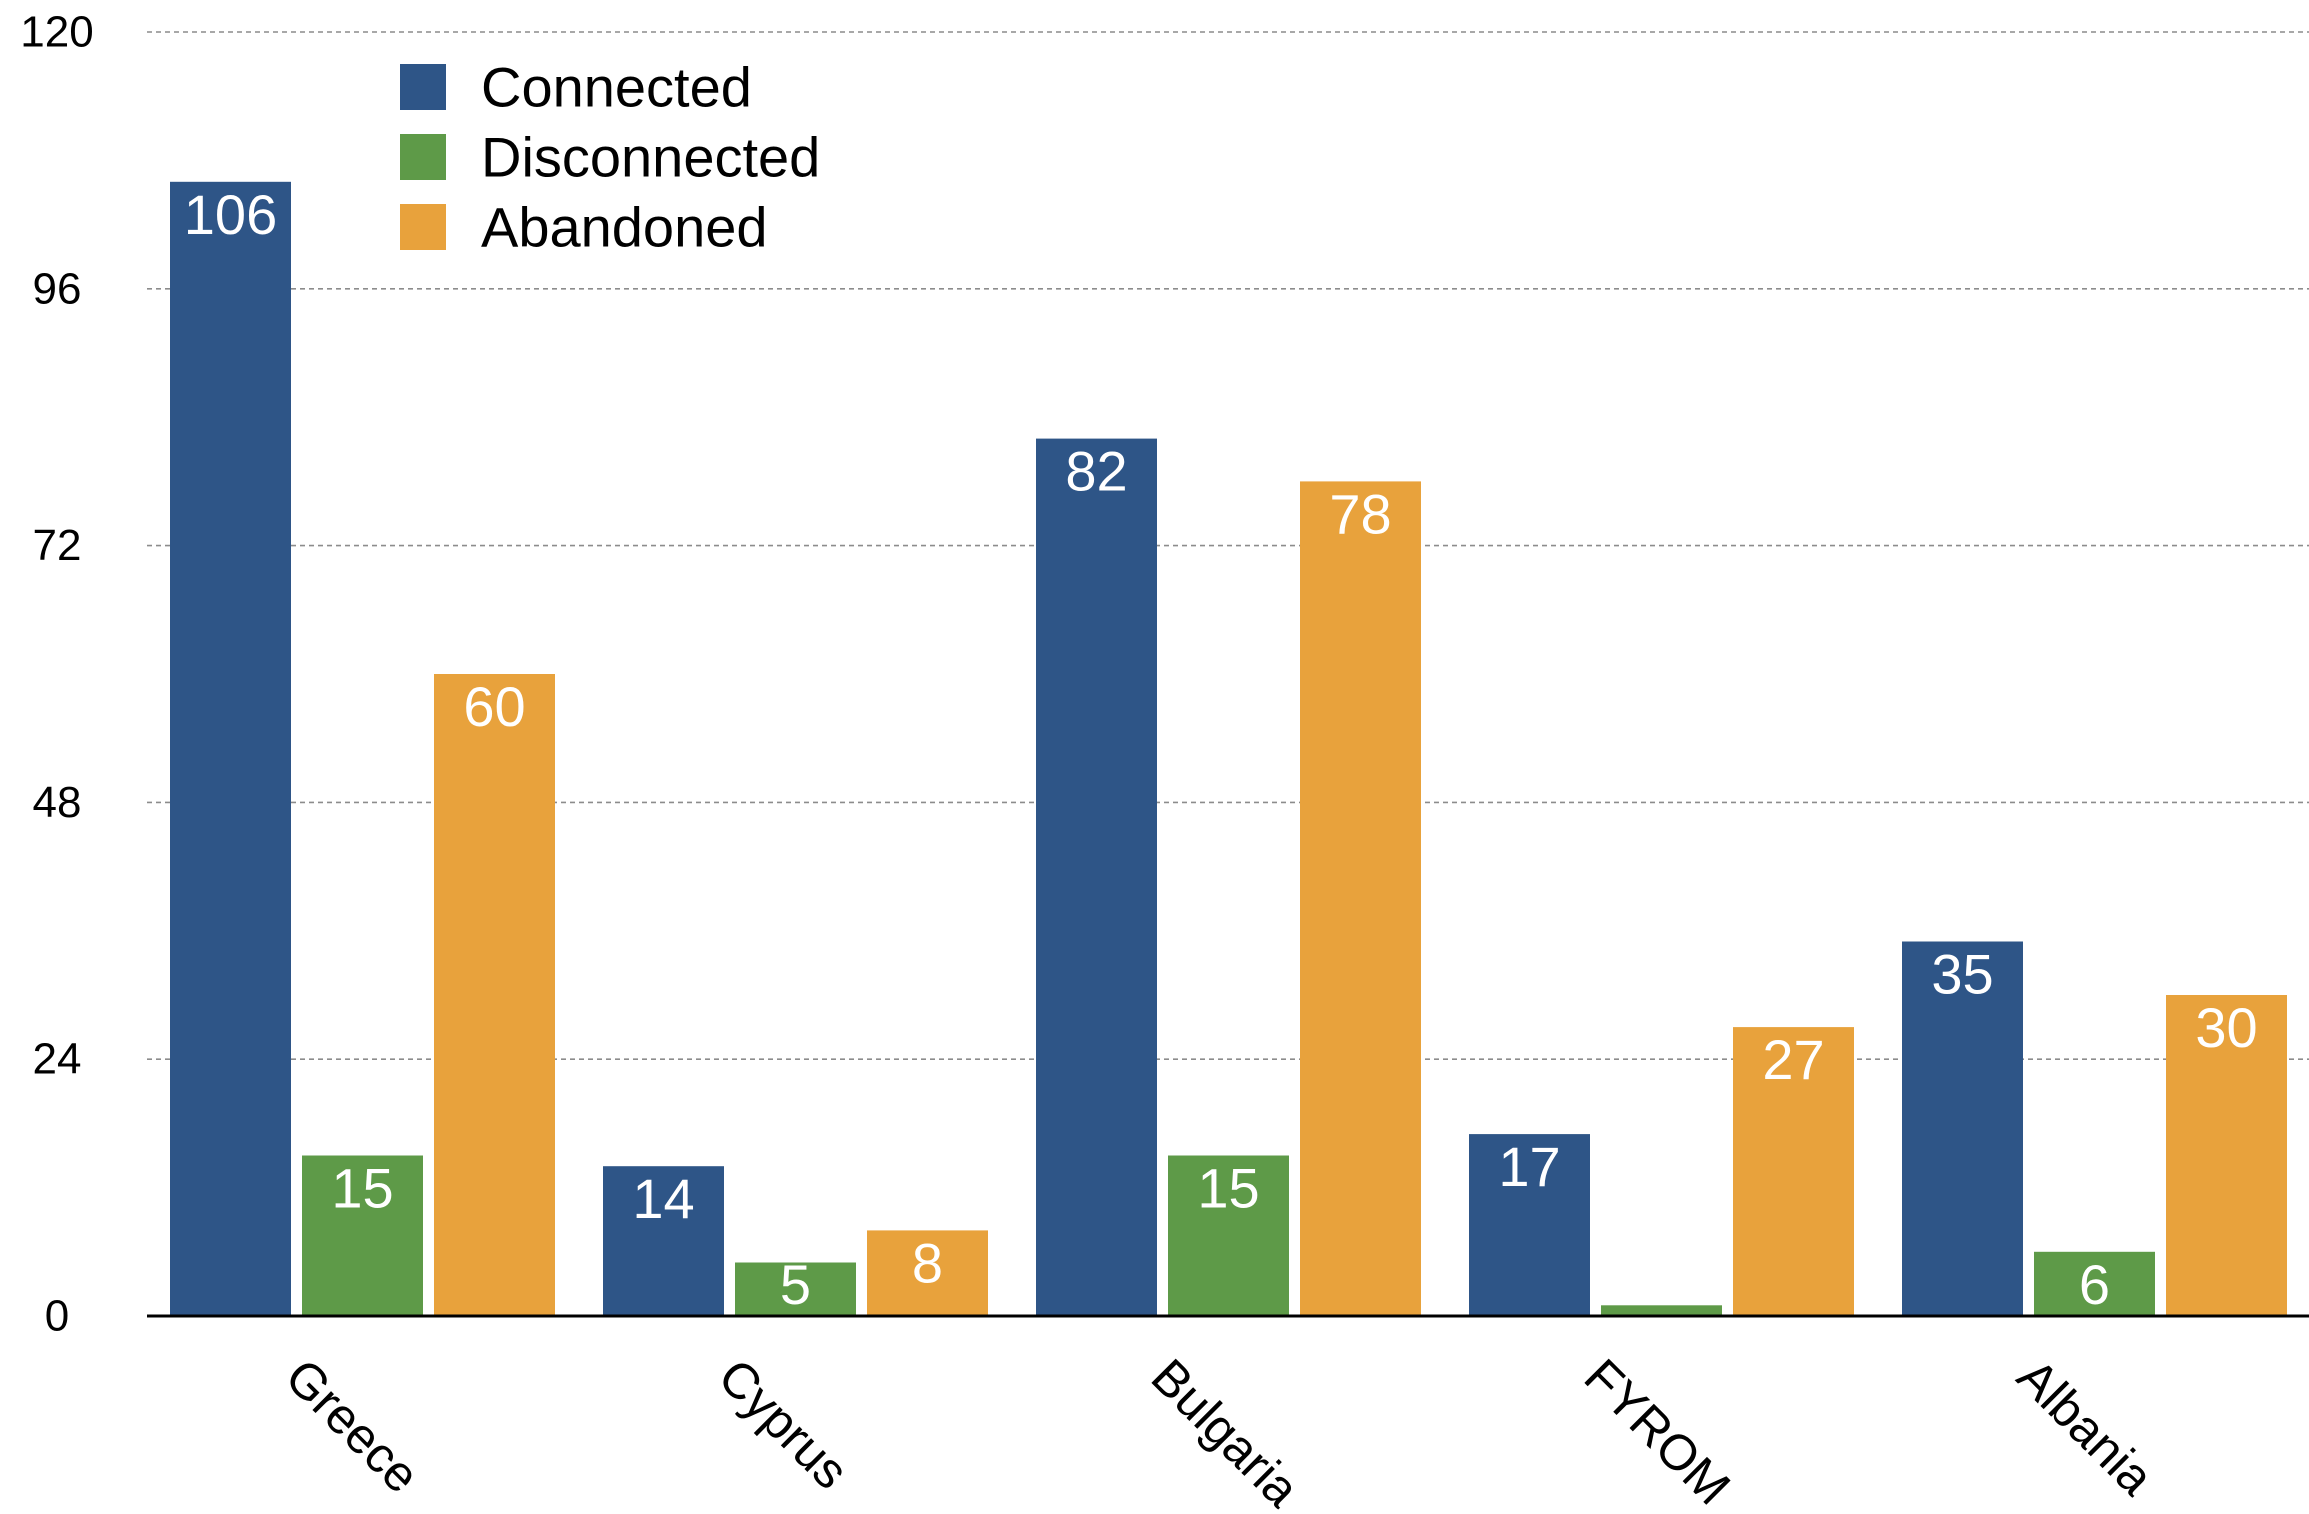  Describe the element at coordinates (616, 87) in the screenshot. I see `legend-label-connected: Connected` at that location.